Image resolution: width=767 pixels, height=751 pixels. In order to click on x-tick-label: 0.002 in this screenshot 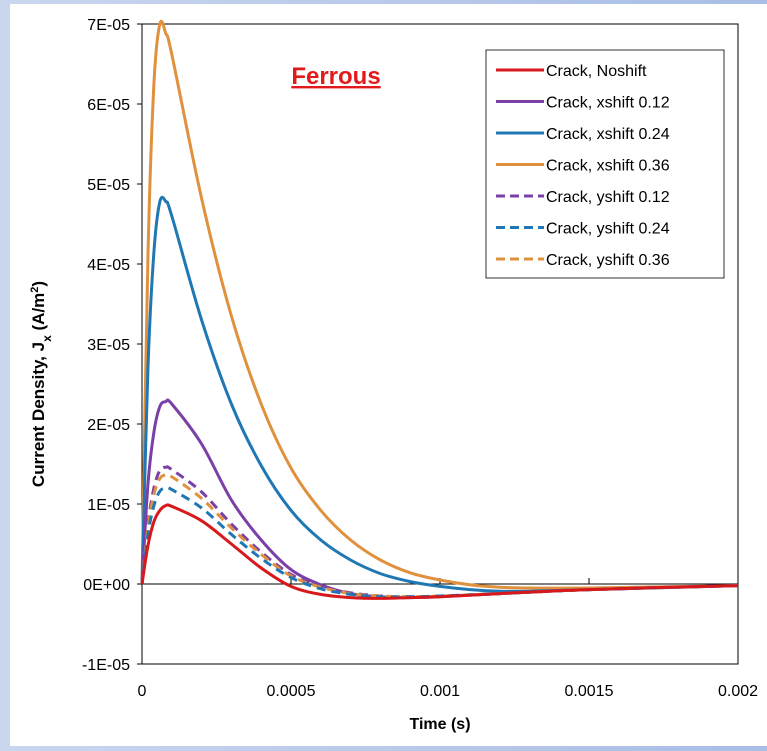, I will do `click(738, 691)`.